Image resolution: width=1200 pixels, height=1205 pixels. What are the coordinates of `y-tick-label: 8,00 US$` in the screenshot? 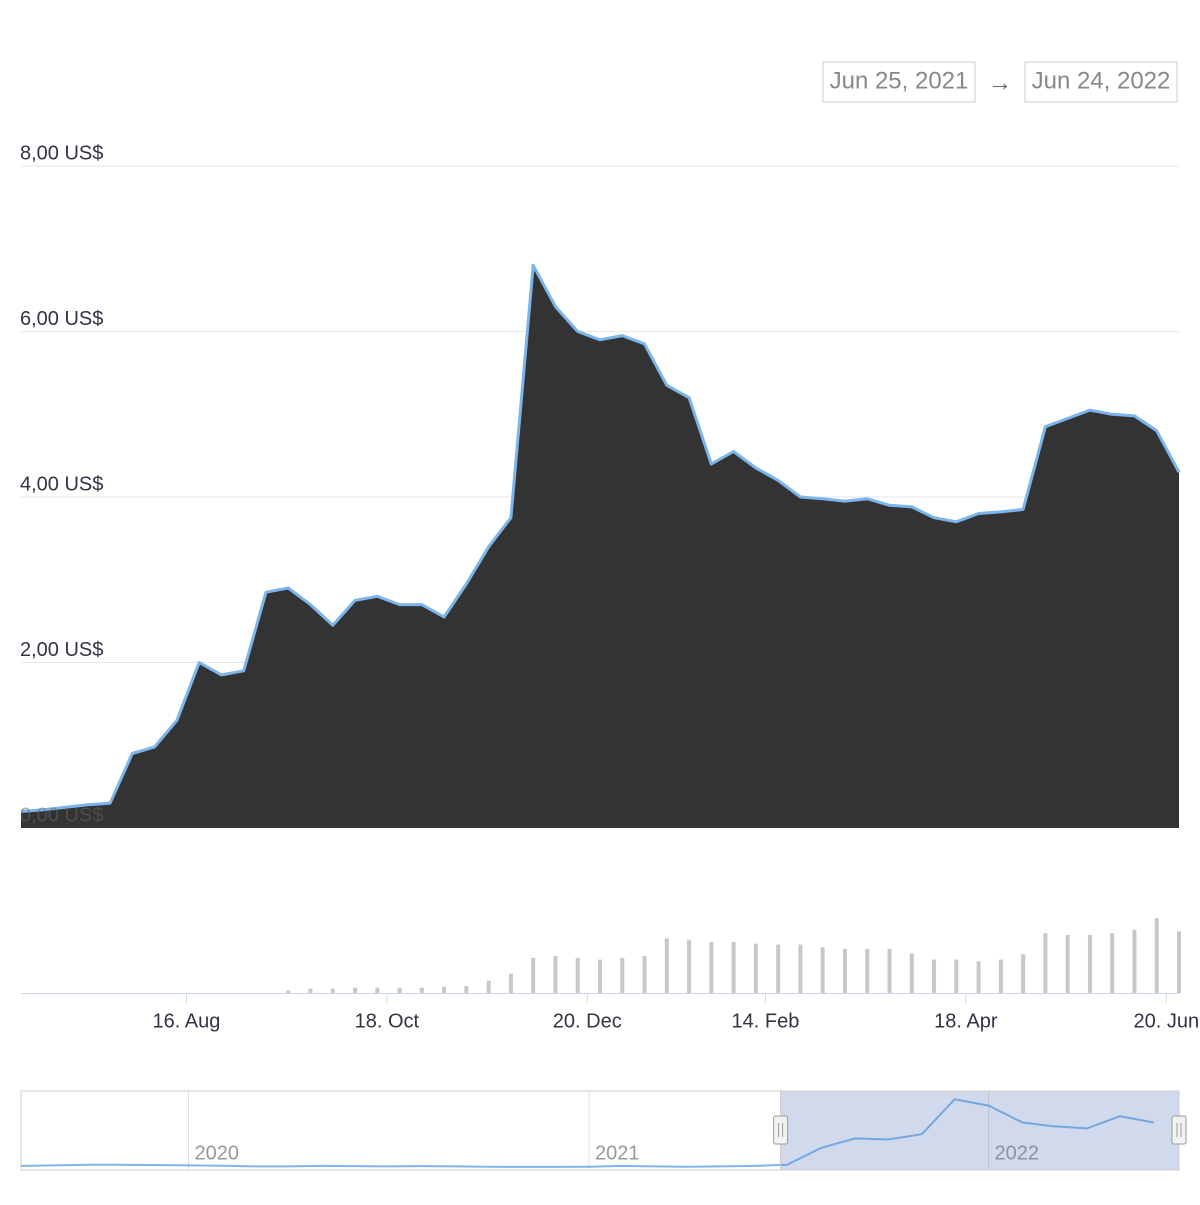 It's located at (61, 153).